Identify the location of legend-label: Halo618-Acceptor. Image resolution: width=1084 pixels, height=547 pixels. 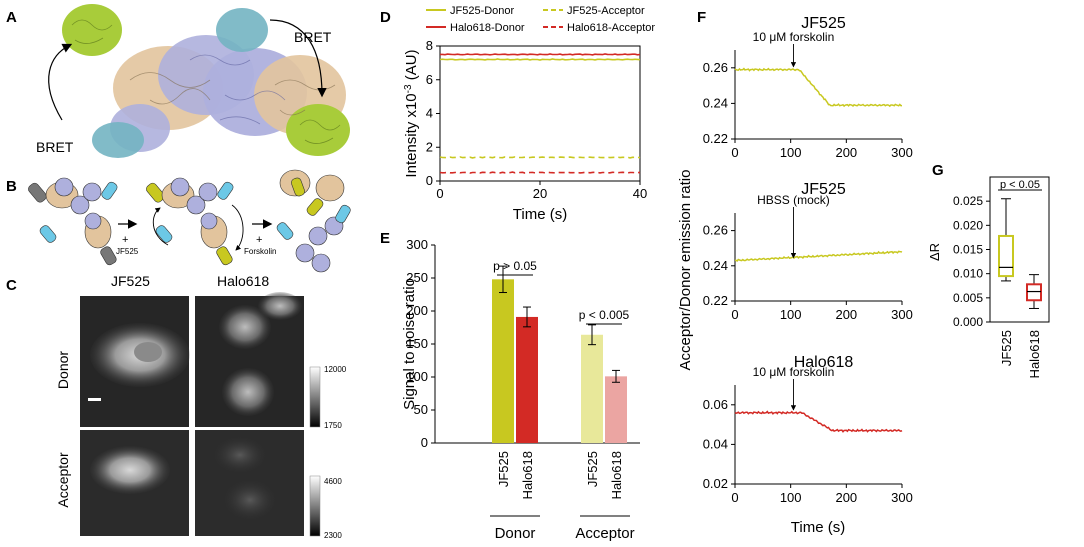
(611, 28).